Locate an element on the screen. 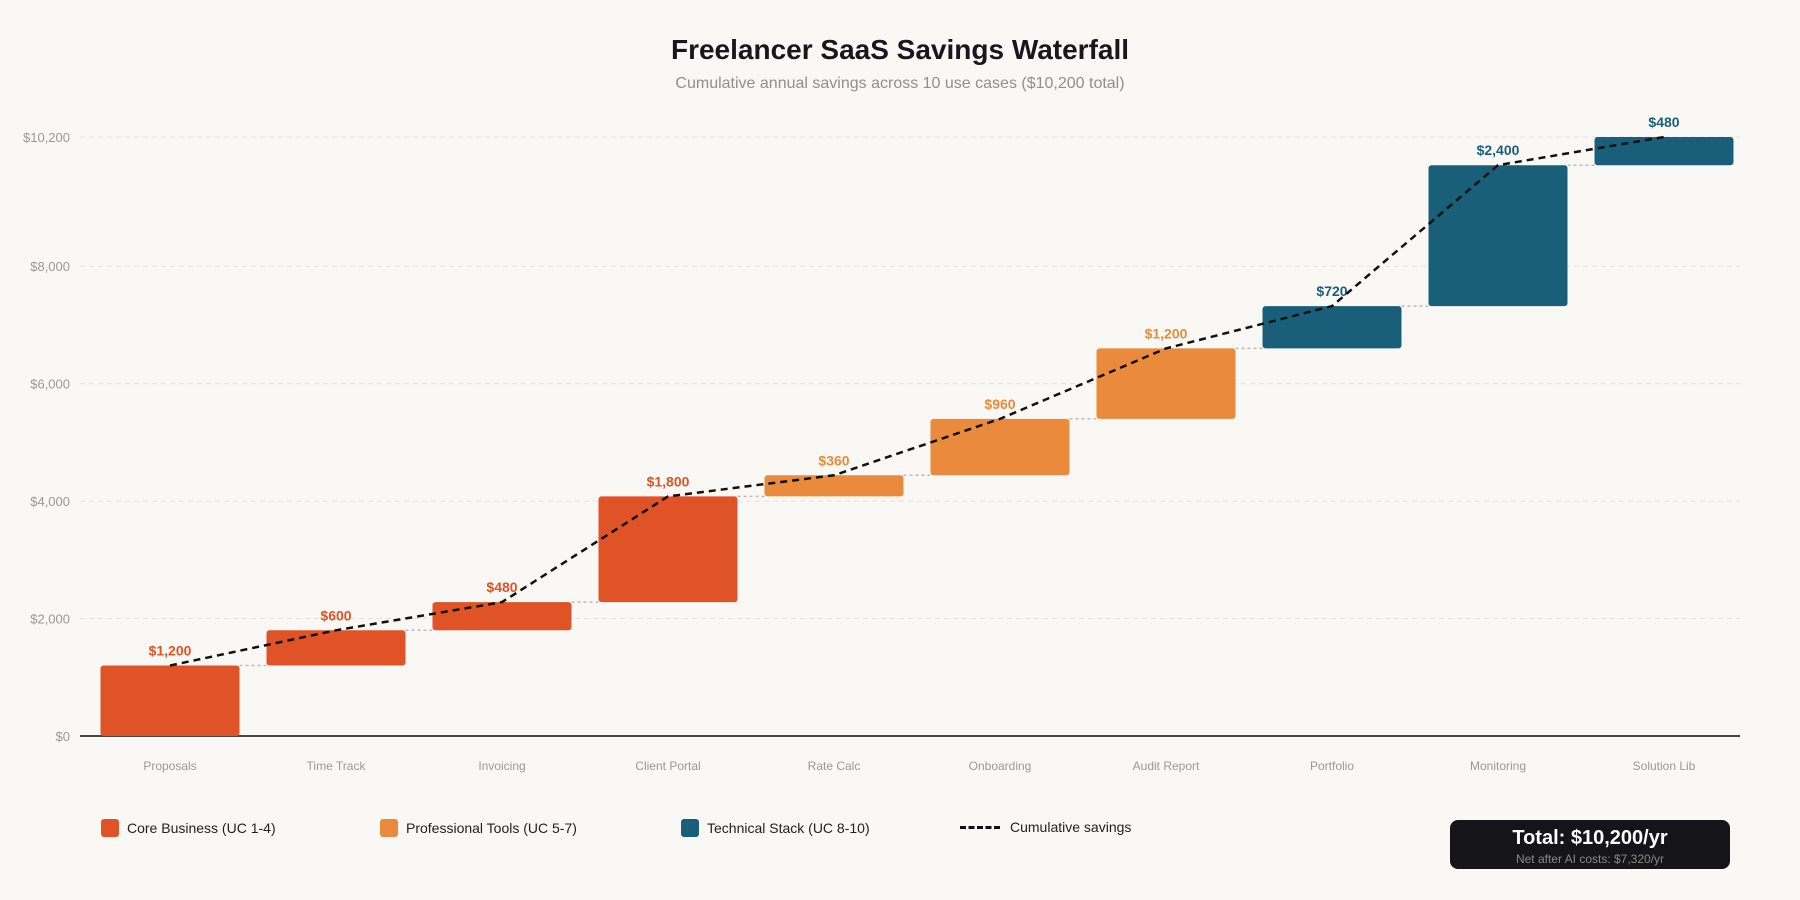  x-tick-label: Monitoring is located at coordinates (1498, 766).